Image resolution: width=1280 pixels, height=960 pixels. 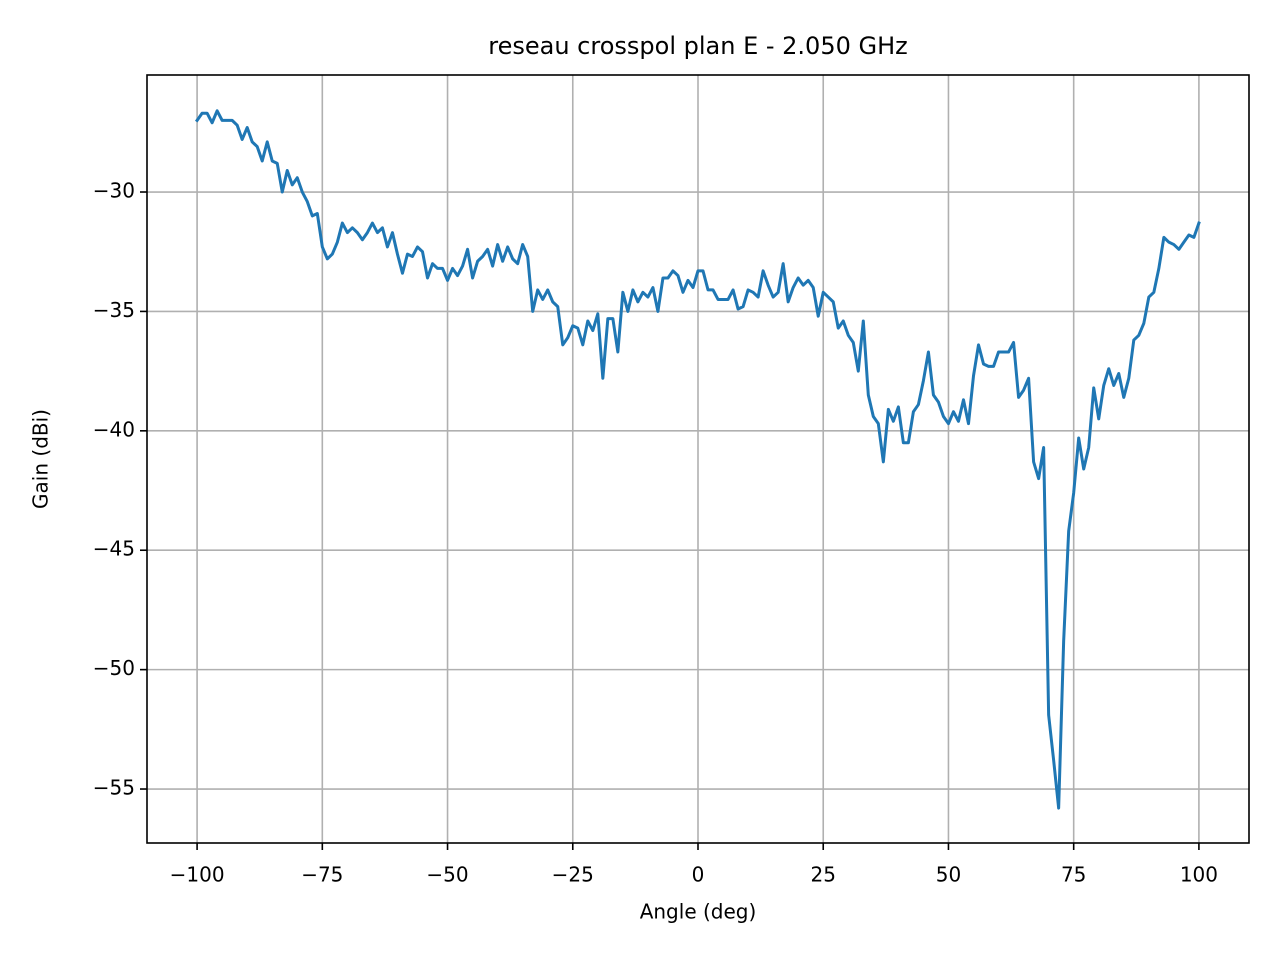 What do you see at coordinates (573, 875) in the screenshot?
I see `x-tick-label: −25` at bounding box center [573, 875].